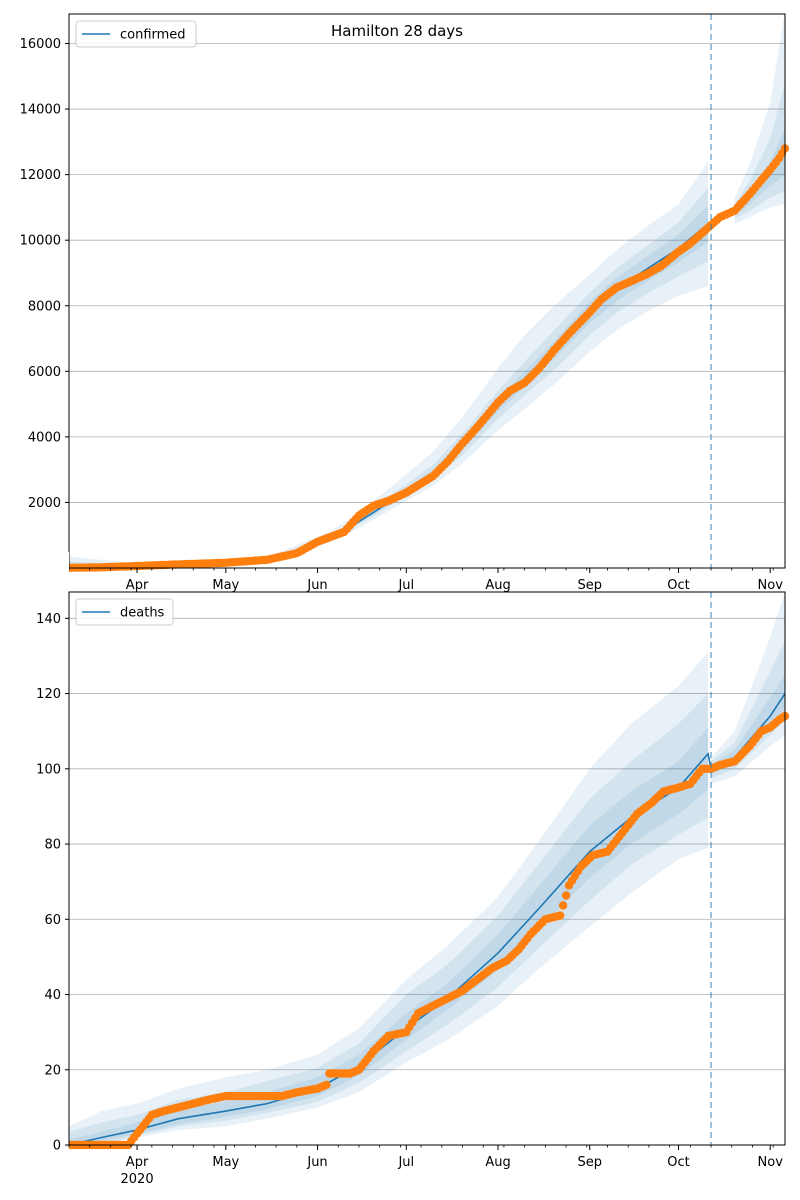 Image resolution: width=800 pixels, height=1200 pixels. What do you see at coordinates (48, 694) in the screenshot?
I see `y-tick-label: 120` at bounding box center [48, 694].